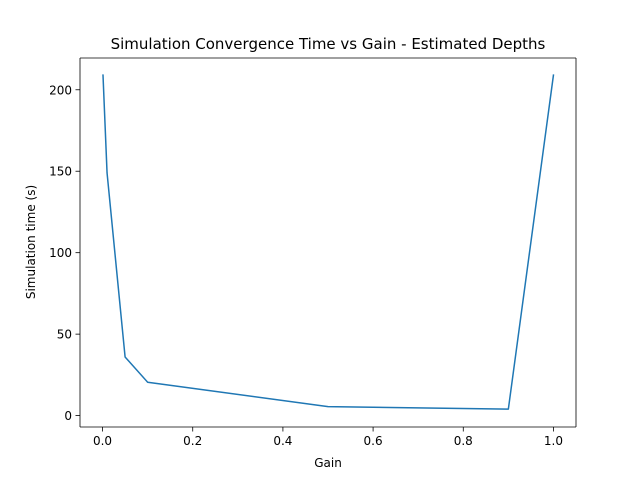  What do you see at coordinates (373, 441) in the screenshot?
I see `x-tick-label: 0.6` at bounding box center [373, 441].